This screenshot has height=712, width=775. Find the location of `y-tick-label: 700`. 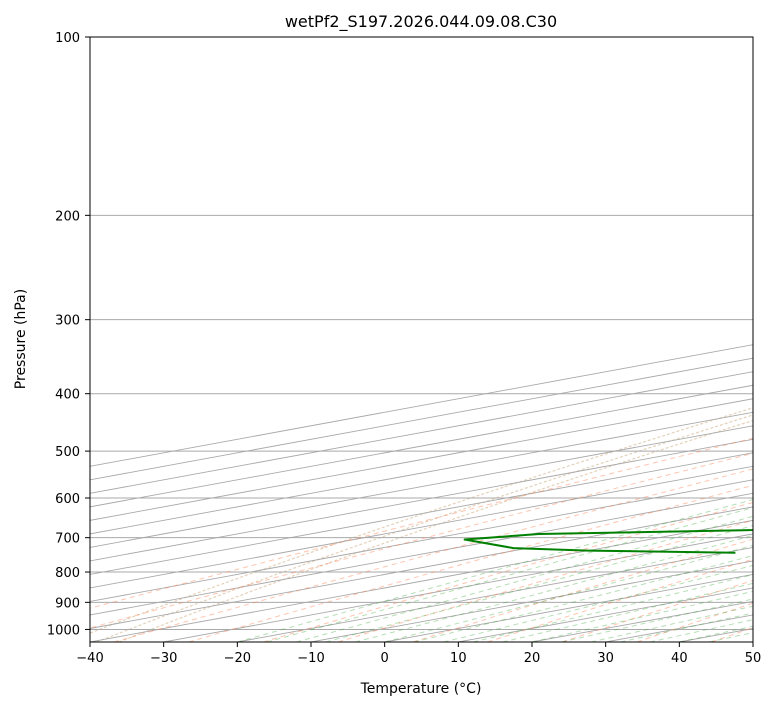

y-tick-label: 700 is located at coordinates (67, 539).